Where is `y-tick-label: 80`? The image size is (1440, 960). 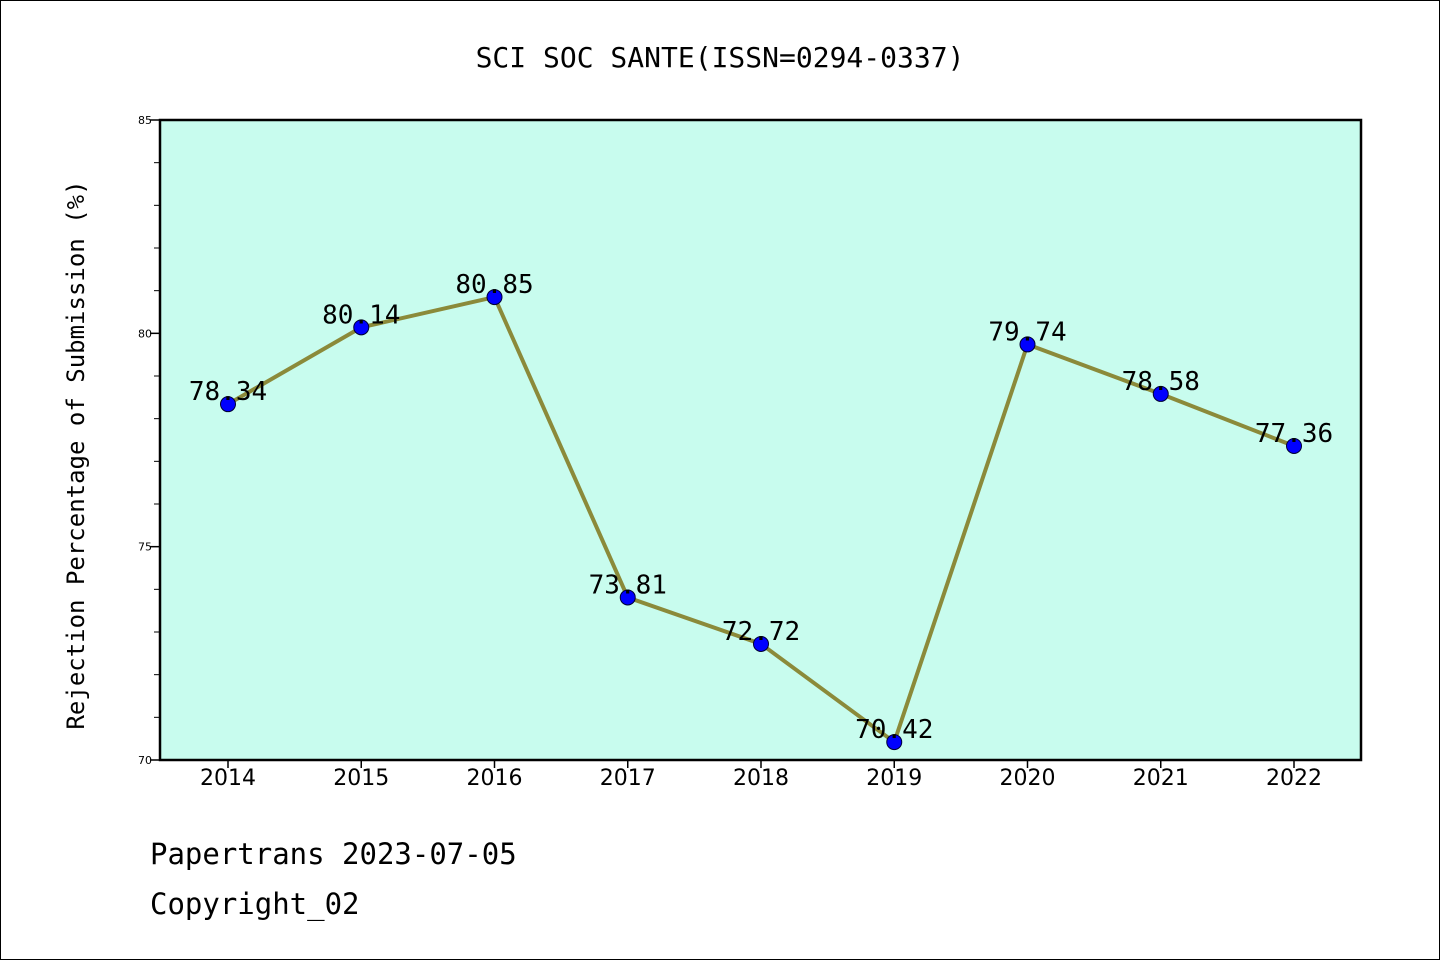 y-tick-label: 80 is located at coordinates (145, 333).